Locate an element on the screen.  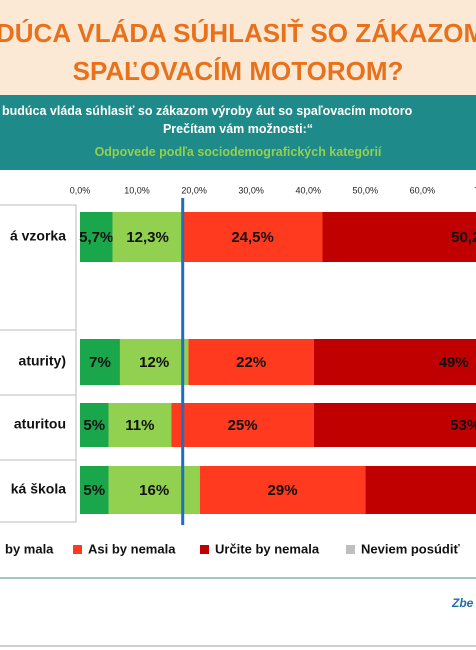
title: DÚCA VLÁDA SÚHLASIŤ SO ZÁKAZOM VÝ is located at coordinates (238, 33).